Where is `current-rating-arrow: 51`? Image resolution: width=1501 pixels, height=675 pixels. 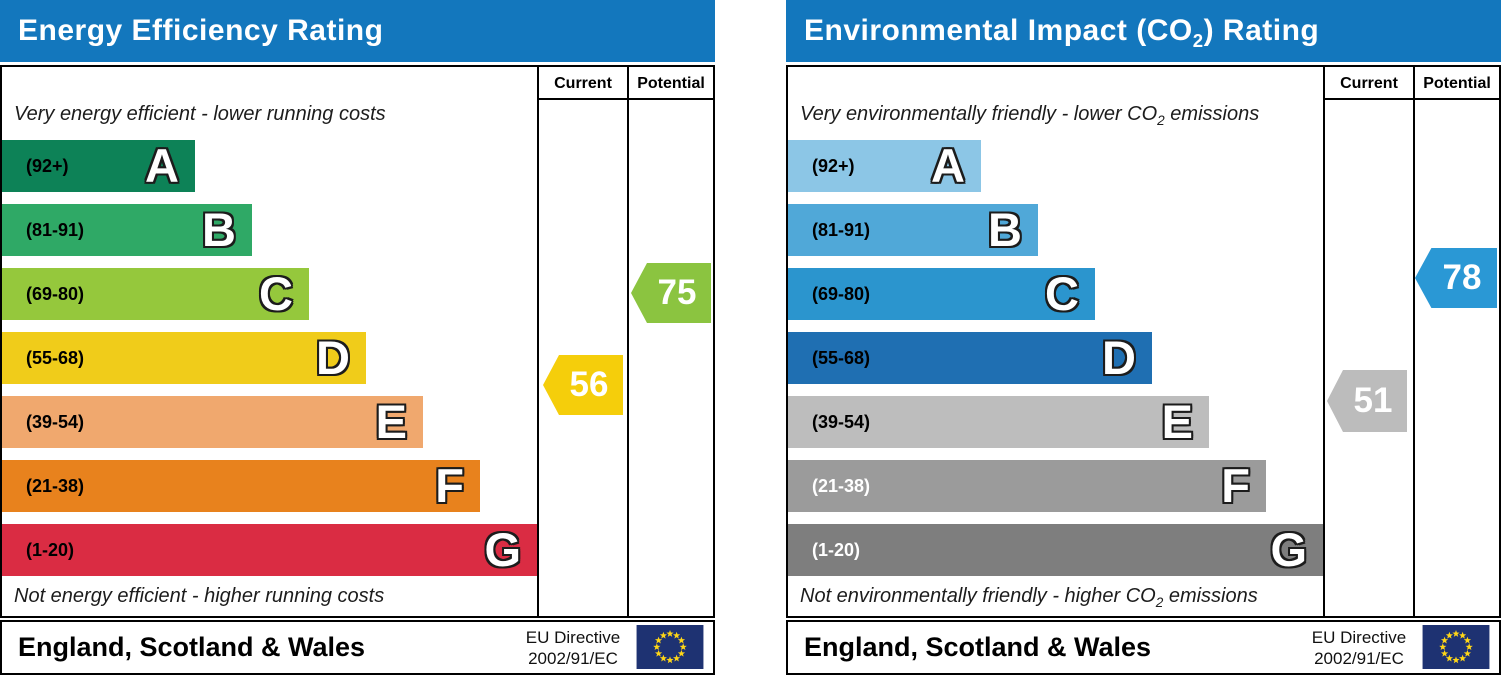 current-rating-arrow: 51 is located at coordinates (1367, 401).